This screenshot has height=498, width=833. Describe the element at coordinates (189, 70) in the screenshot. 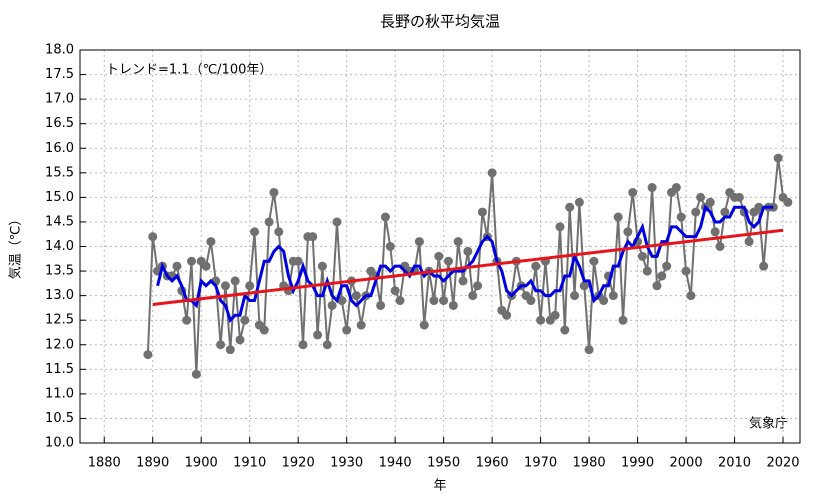

I see `annotation: トレンド=1.1（℃/100年）` at that location.